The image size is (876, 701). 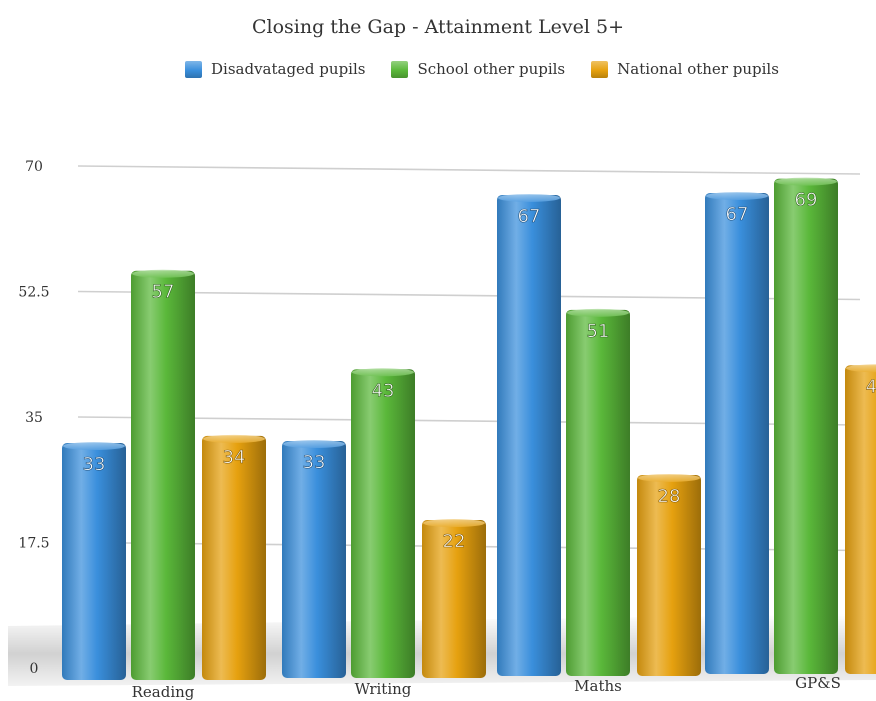 I want to click on legend-item-disadvantaged: Disadvataged pupils, so click(x=275, y=69).